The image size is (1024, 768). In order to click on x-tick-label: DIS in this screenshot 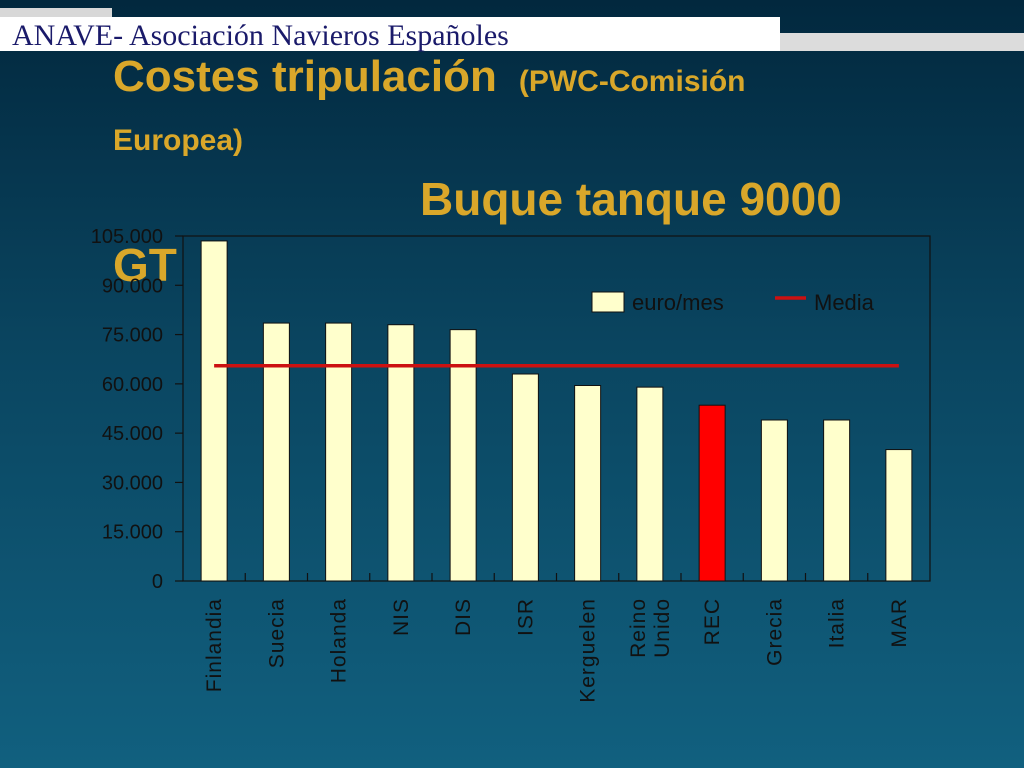, I will do `click(463, 617)`.